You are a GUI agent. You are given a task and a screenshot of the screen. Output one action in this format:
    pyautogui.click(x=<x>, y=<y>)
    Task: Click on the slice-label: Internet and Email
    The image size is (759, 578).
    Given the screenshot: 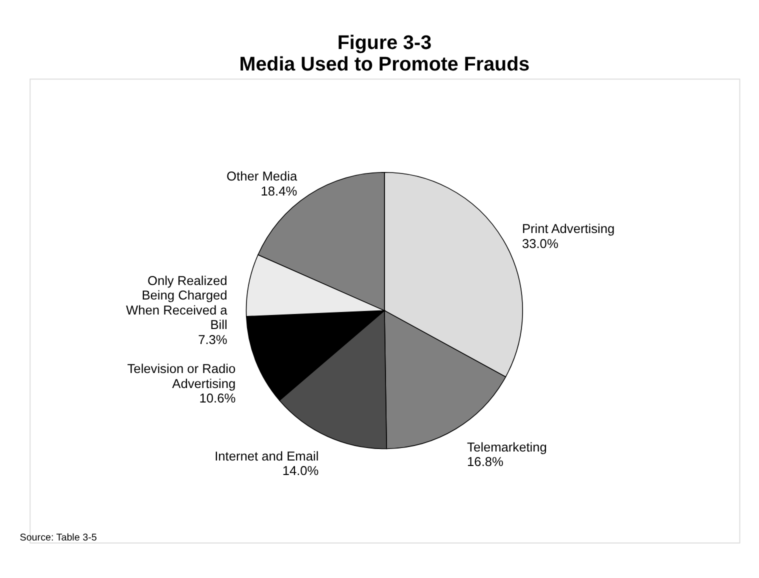 What is the action you would take?
    pyautogui.click(x=266, y=456)
    